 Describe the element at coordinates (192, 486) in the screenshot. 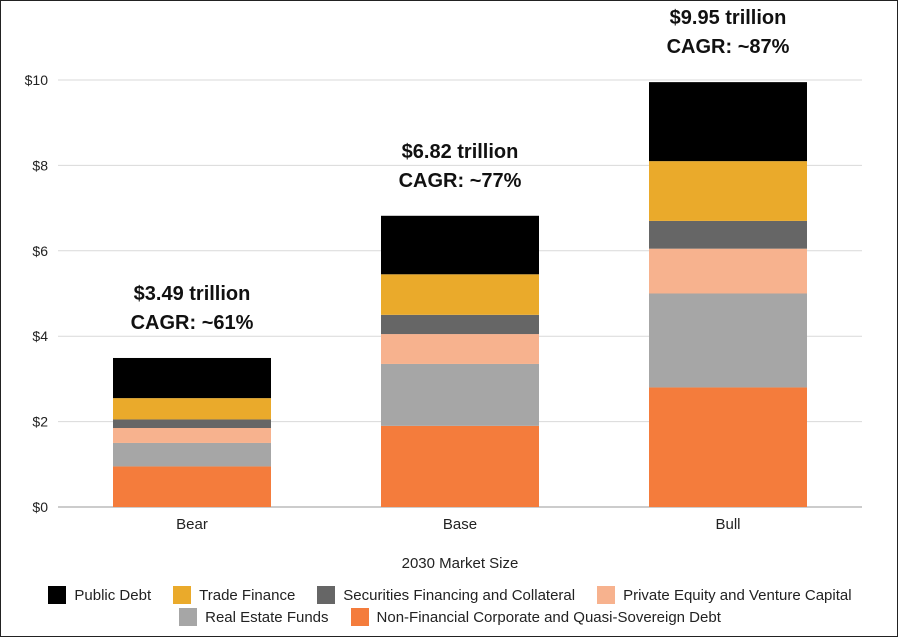

I see `bar-segment-bear-non-financial-corporate-and-quasi-sovereign-debt` at that location.